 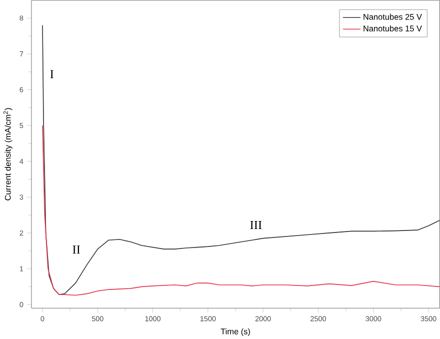 What do you see at coordinates (393, 28) in the screenshot?
I see `legend-label: Nanotubes 15 V` at bounding box center [393, 28].